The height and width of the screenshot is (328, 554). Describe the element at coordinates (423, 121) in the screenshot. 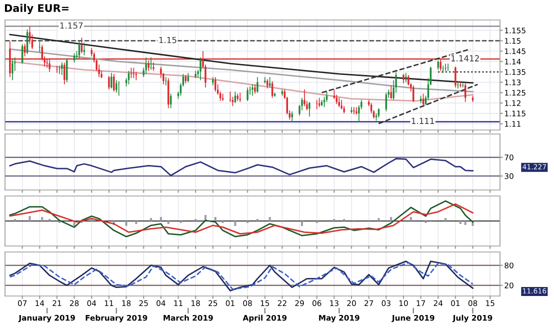

I see `ref-line-label: 1.111` at that location.